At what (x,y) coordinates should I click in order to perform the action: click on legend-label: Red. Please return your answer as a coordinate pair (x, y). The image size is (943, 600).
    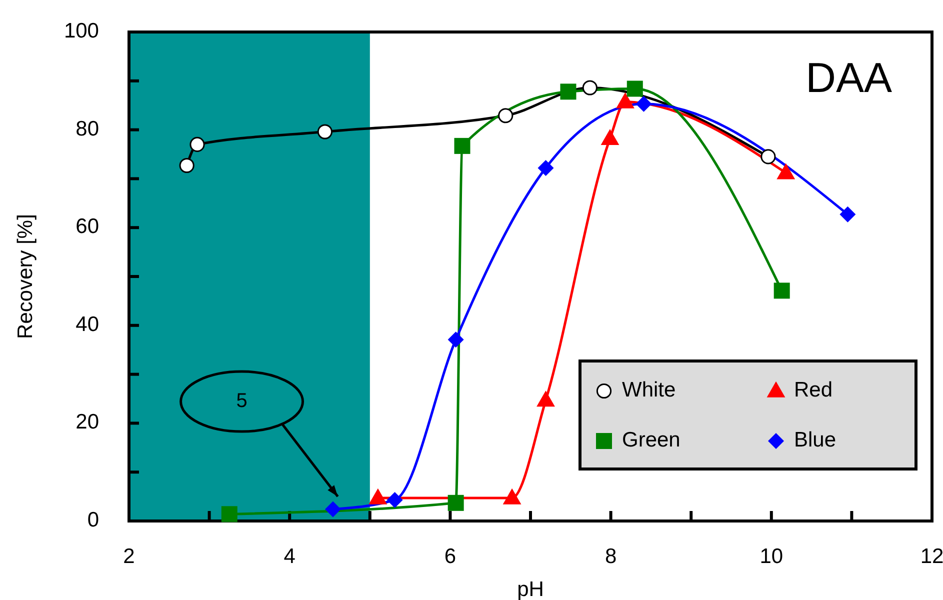
    Looking at the image, I should click on (813, 390).